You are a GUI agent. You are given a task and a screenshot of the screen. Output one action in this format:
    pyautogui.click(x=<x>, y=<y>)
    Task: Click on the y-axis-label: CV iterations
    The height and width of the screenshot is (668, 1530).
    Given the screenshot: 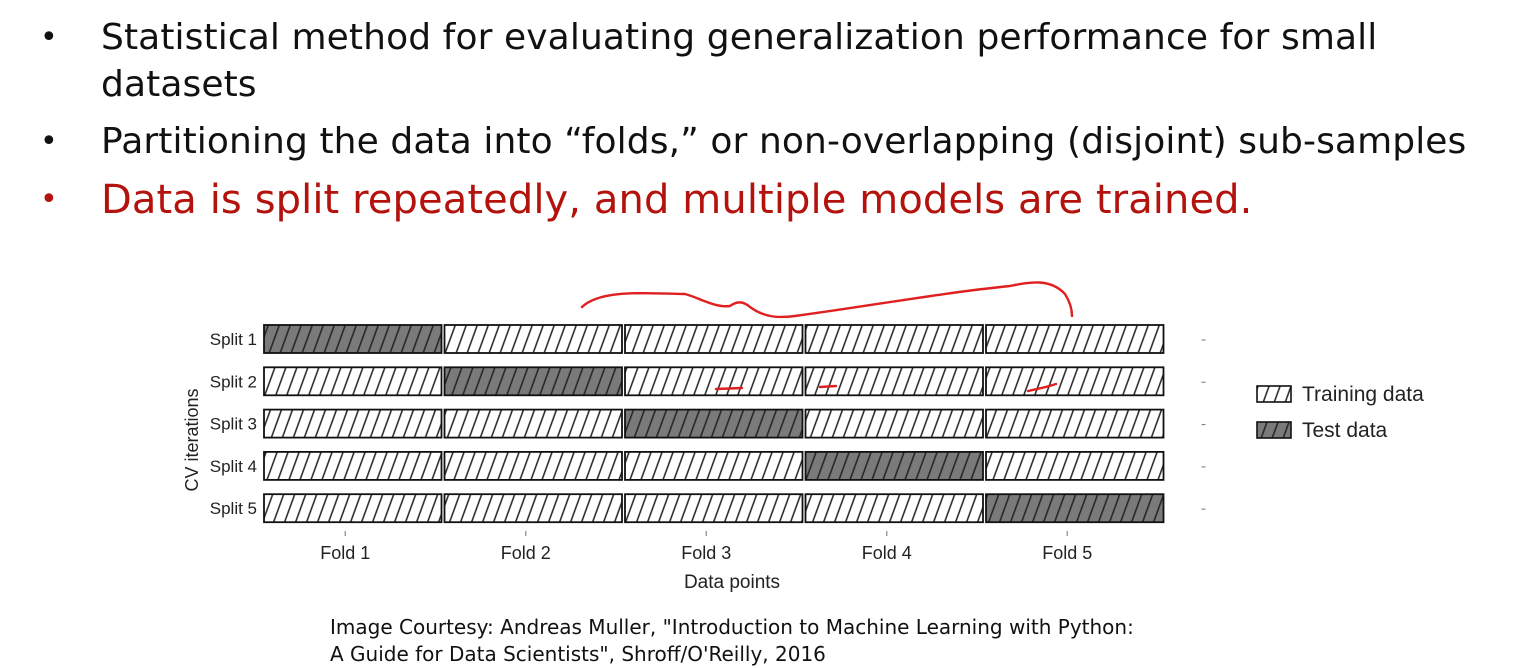 What is the action you would take?
    pyautogui.click(x=192, y=439)
    